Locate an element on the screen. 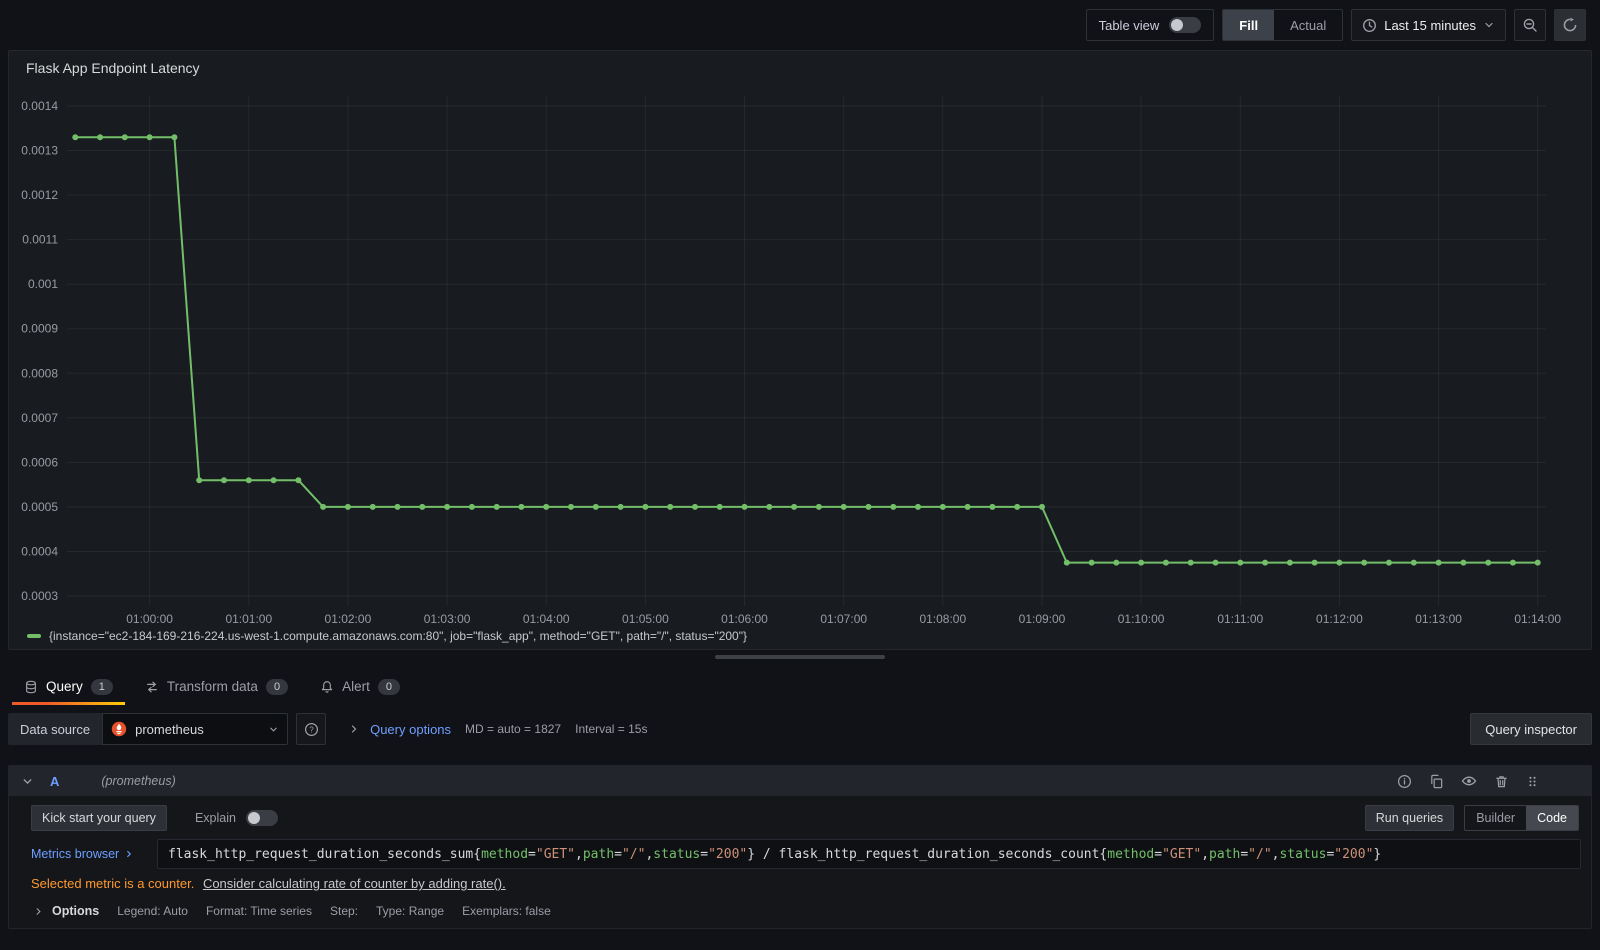 The image size is (1600, 950). svg-text: 0.0004 is located at coordinates (39, 552).